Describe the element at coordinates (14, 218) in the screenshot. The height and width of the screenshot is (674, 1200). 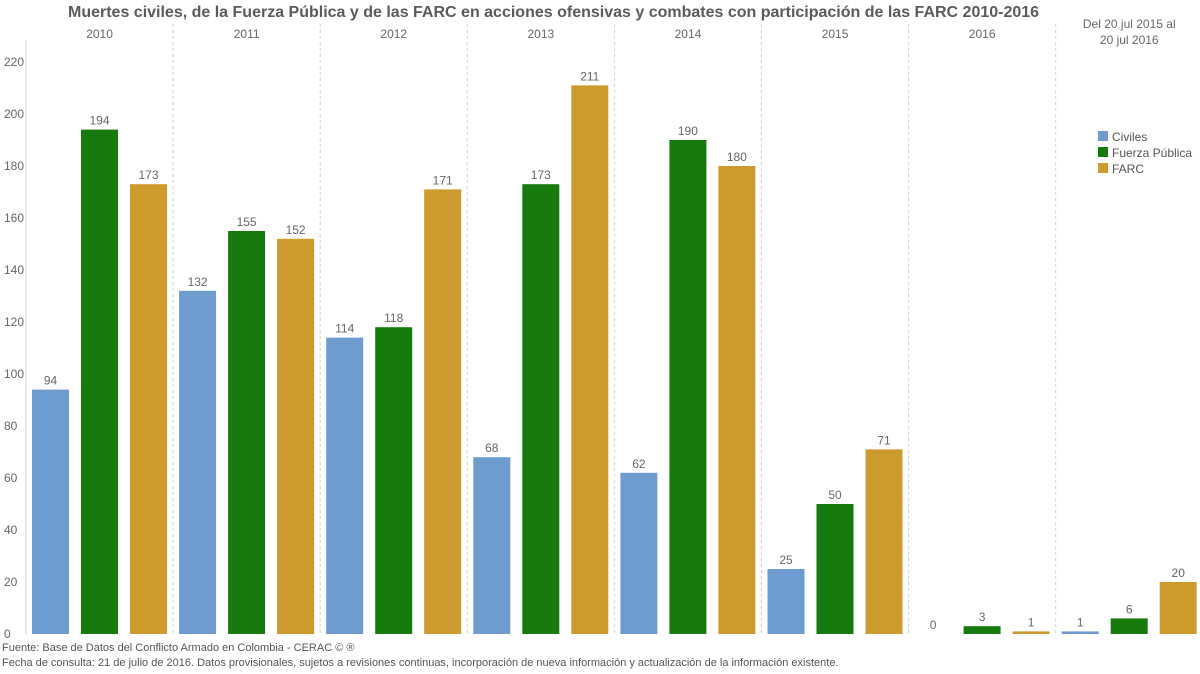
I see `y-tick-label: 160` at that location.